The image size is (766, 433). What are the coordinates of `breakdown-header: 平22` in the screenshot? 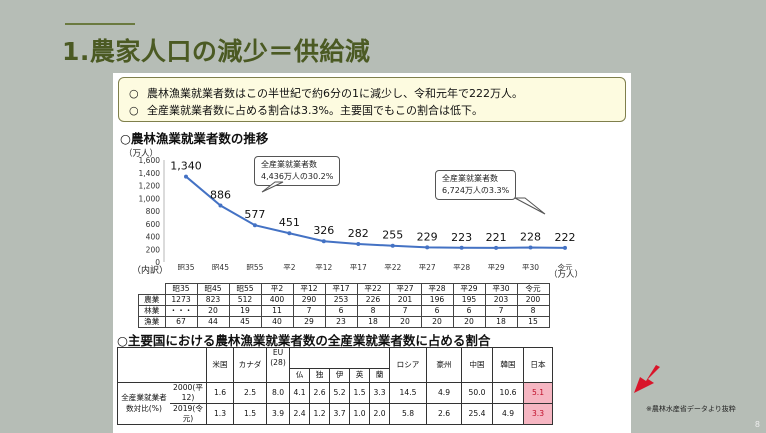 It's located at (373, 289).